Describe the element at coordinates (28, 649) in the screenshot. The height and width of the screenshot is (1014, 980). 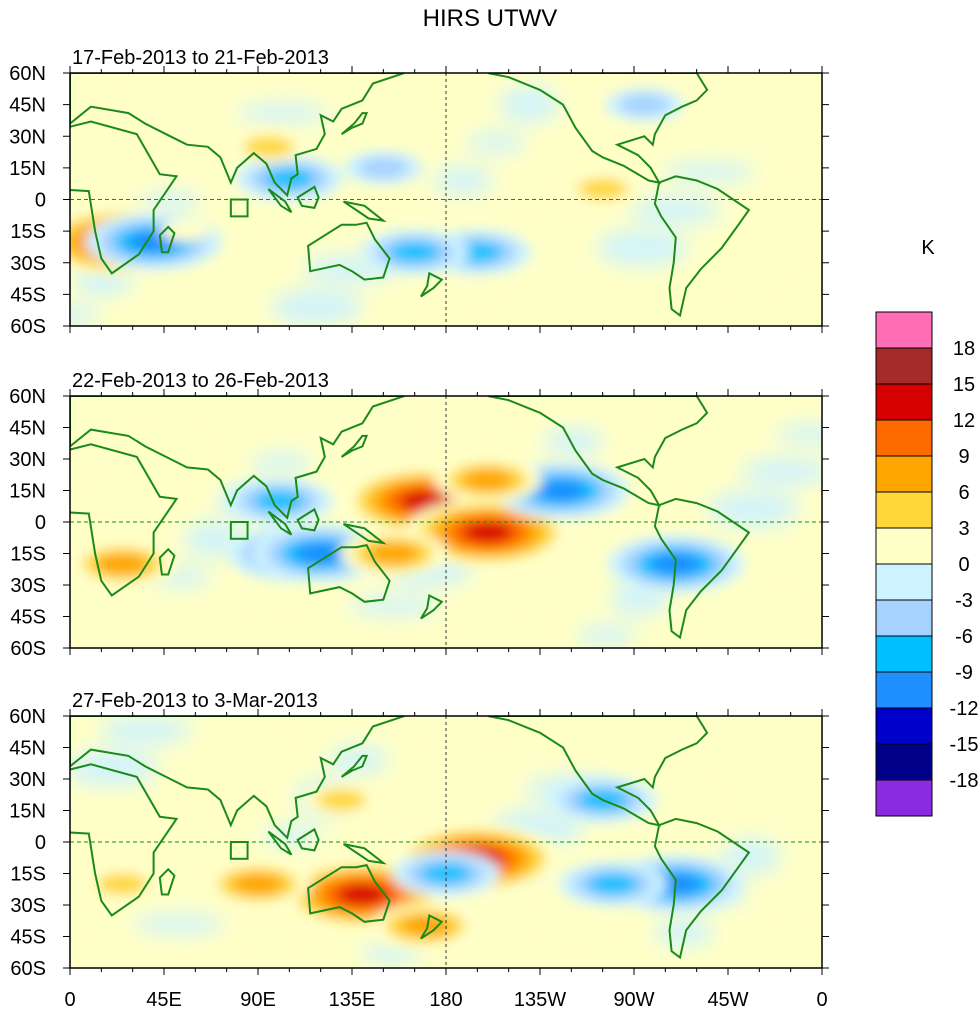
I see `lat-tick-label: 60S` at that location.